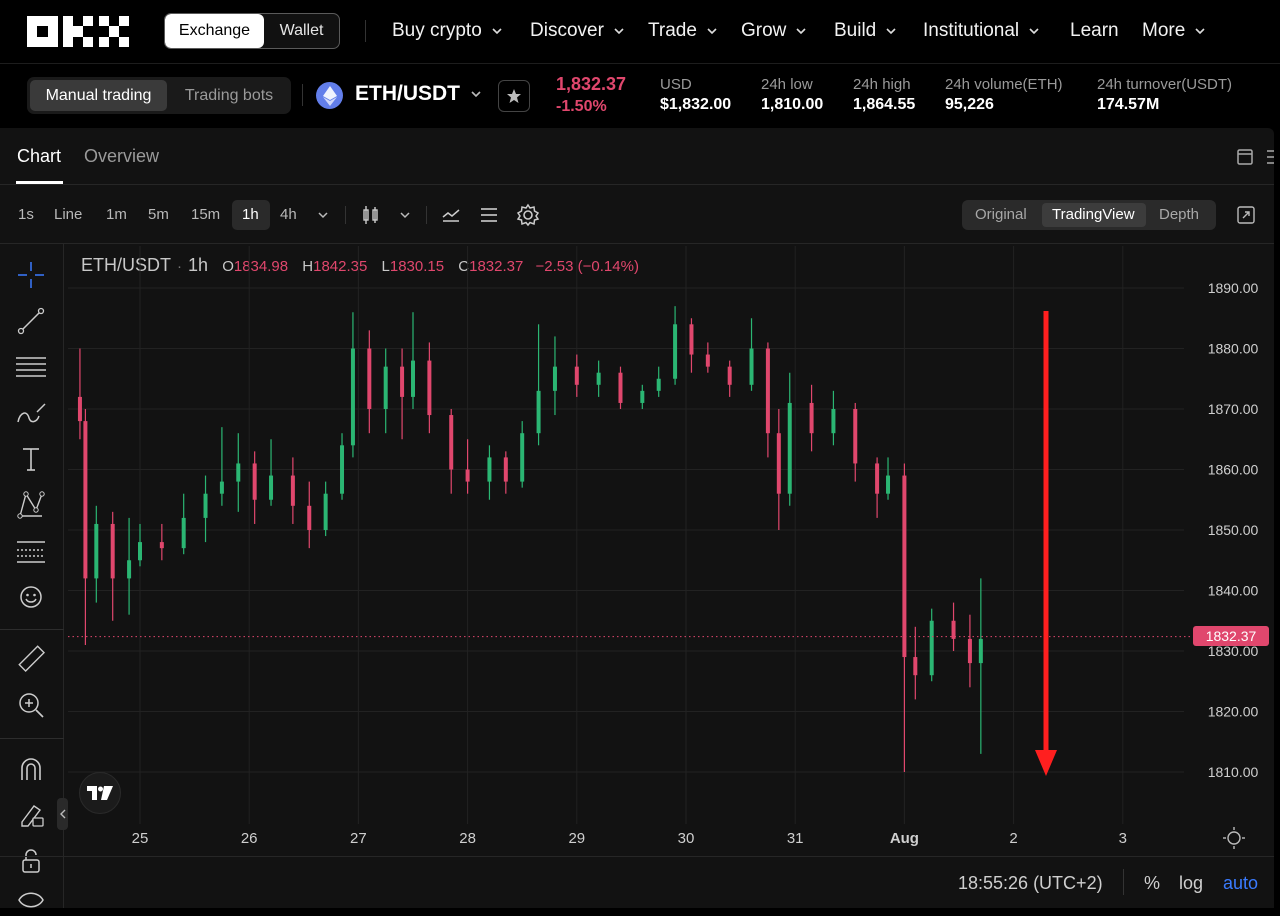 This screenshot has width=1280, height=916. Describe the element at coordinates (686, 838) in the screenshot. I see `x-tick-label: 30` at that location.